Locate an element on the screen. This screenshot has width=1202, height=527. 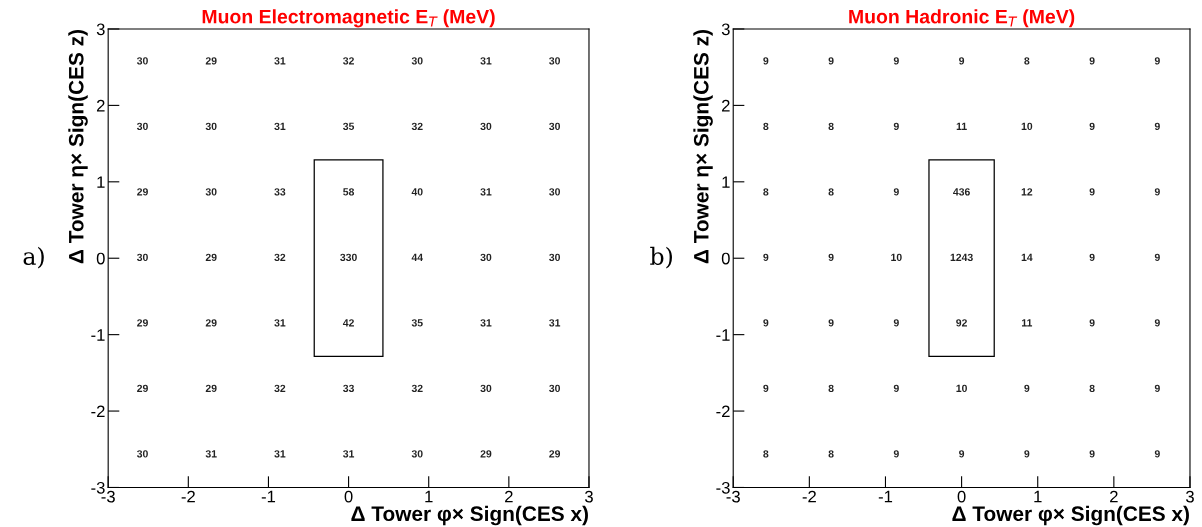
x-tick-label: 1 is located at coordinates (429, 496).